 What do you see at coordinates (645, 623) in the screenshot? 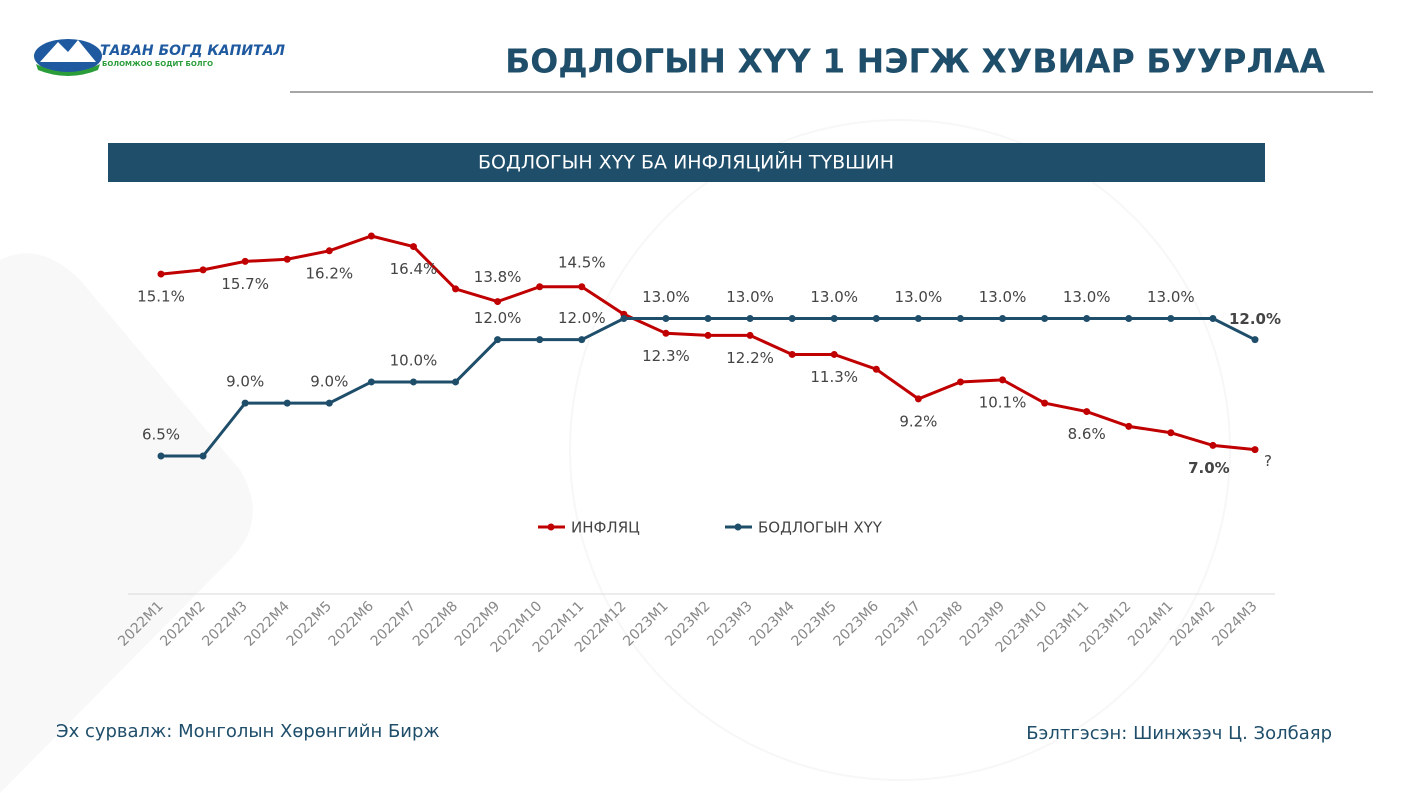
I see `x-tick-label: 2023M1` at bounding box center [645, 623].